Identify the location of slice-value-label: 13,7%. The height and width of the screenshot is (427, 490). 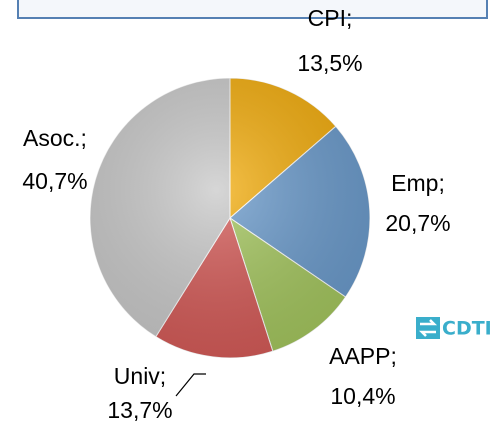
(139, 410).